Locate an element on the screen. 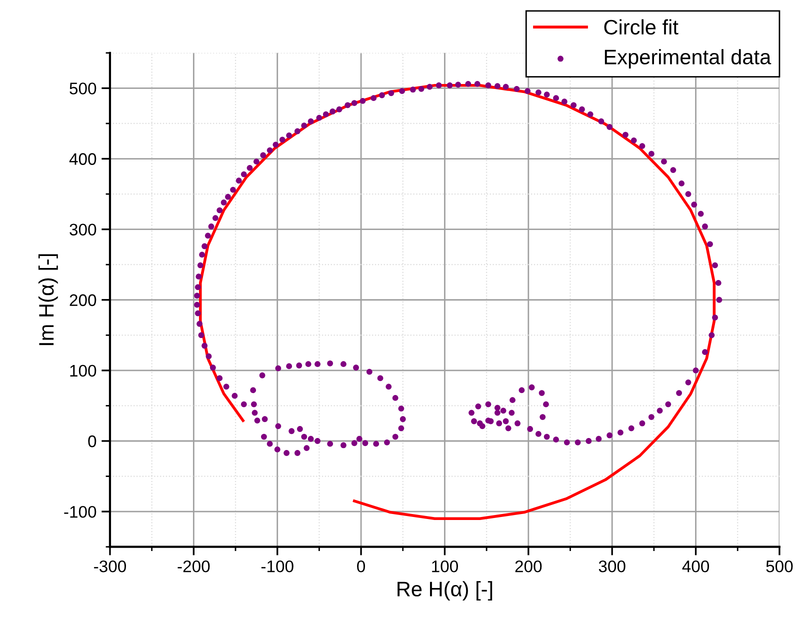  x-tick-label: 100 is located at coordinates (445, 566).